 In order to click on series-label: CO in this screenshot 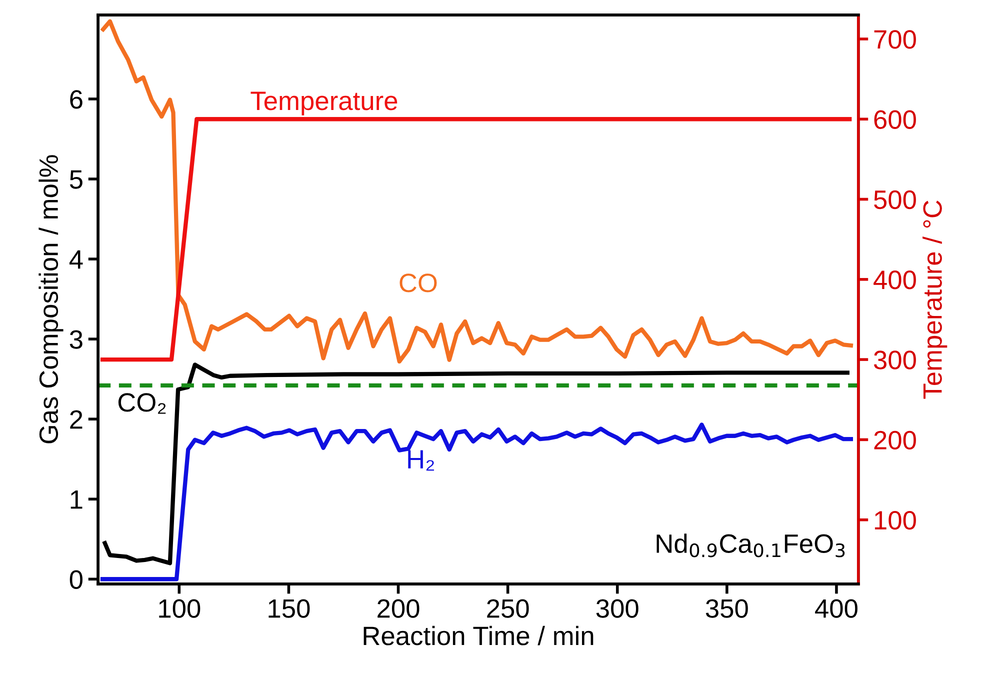, I will do `click(418, 283)`.